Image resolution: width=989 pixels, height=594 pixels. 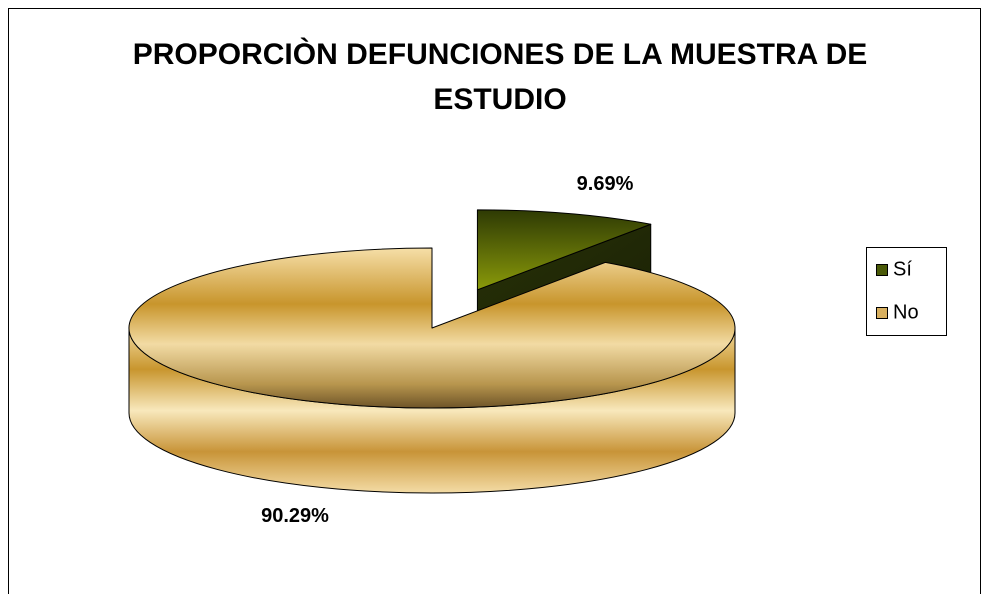 I want to click on legend-box, so click(x=906, y=291).